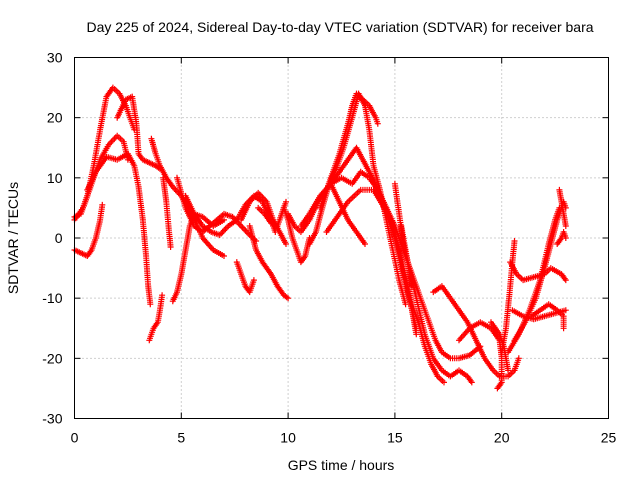 Image resolution: width=640 pixels, height=480 pixels. What do you see at coordinates (52, 419) in the screenshot?
I see `y-tick-label: -30` at bounding box center [52, 419].